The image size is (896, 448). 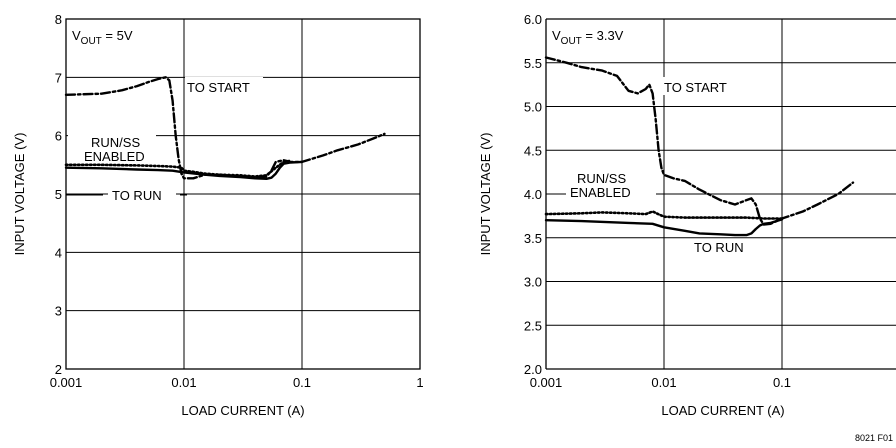 What do you see at coordinates (588, 37) in the screenshot?
I see `right-condition-text: VOUT = 3.3V` at bounding box center [588, 37].